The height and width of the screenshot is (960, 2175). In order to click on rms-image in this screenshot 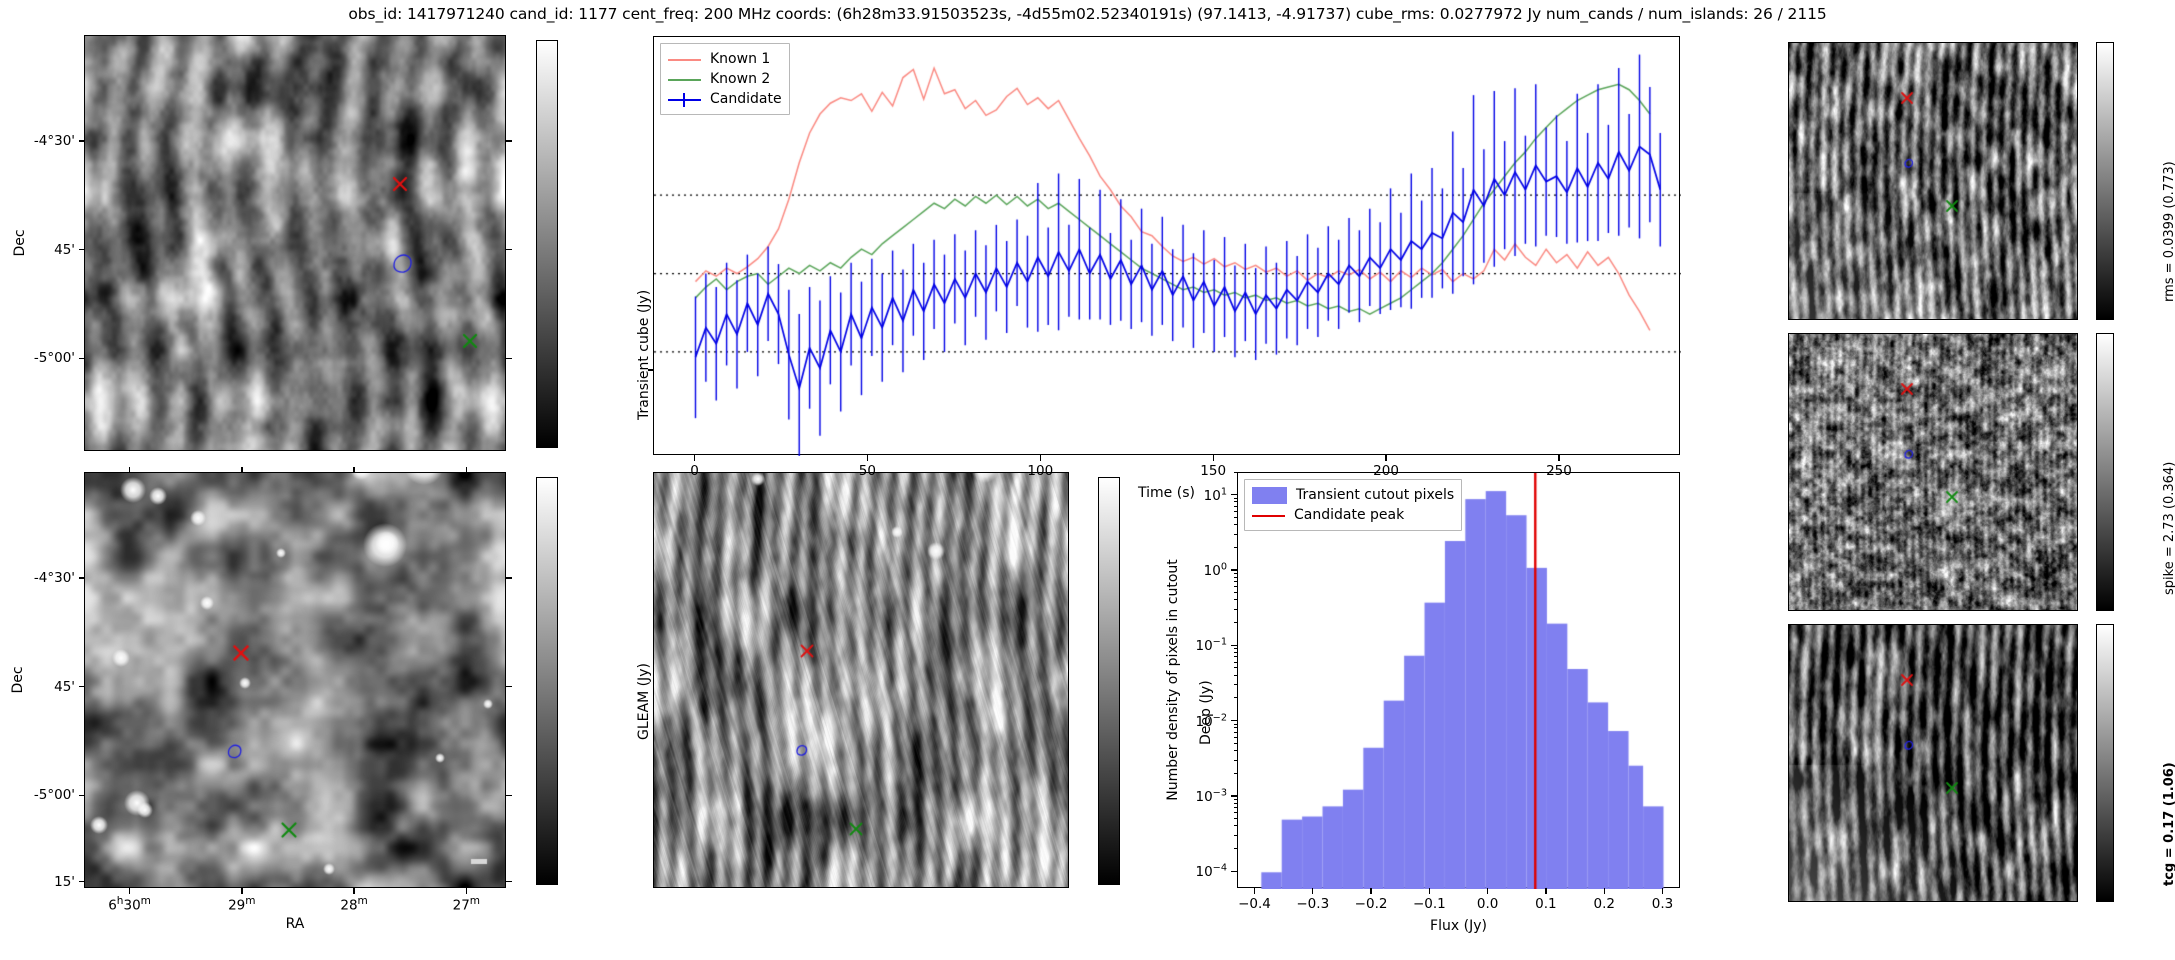, I will do `click(1933, 181)`.